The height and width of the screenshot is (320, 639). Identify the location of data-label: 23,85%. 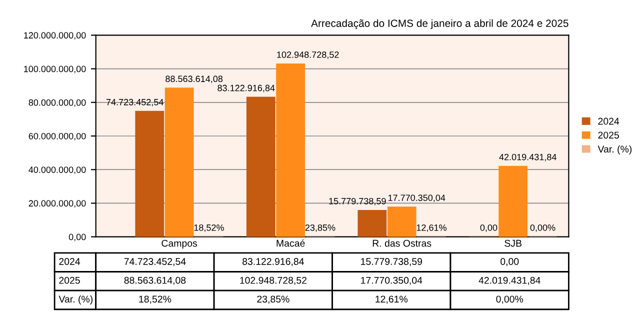
(273, 300).